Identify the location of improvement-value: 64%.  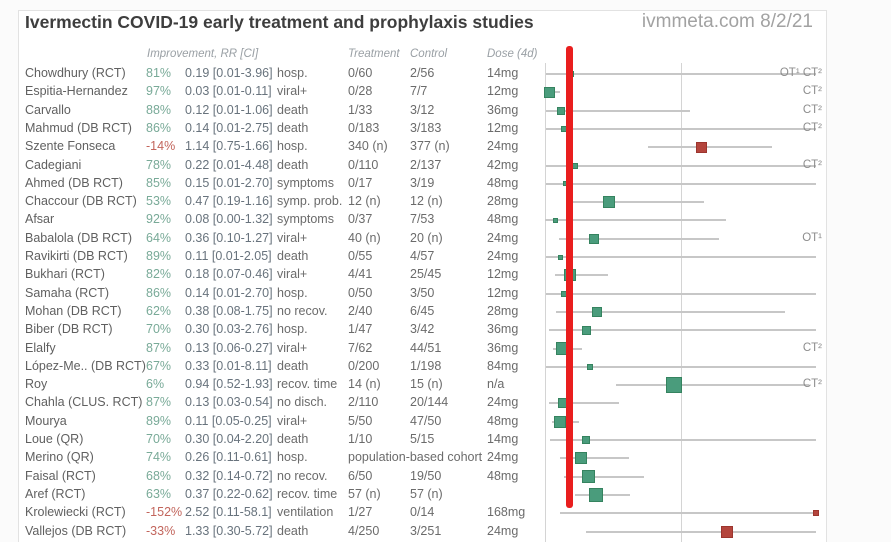
(159, 237).